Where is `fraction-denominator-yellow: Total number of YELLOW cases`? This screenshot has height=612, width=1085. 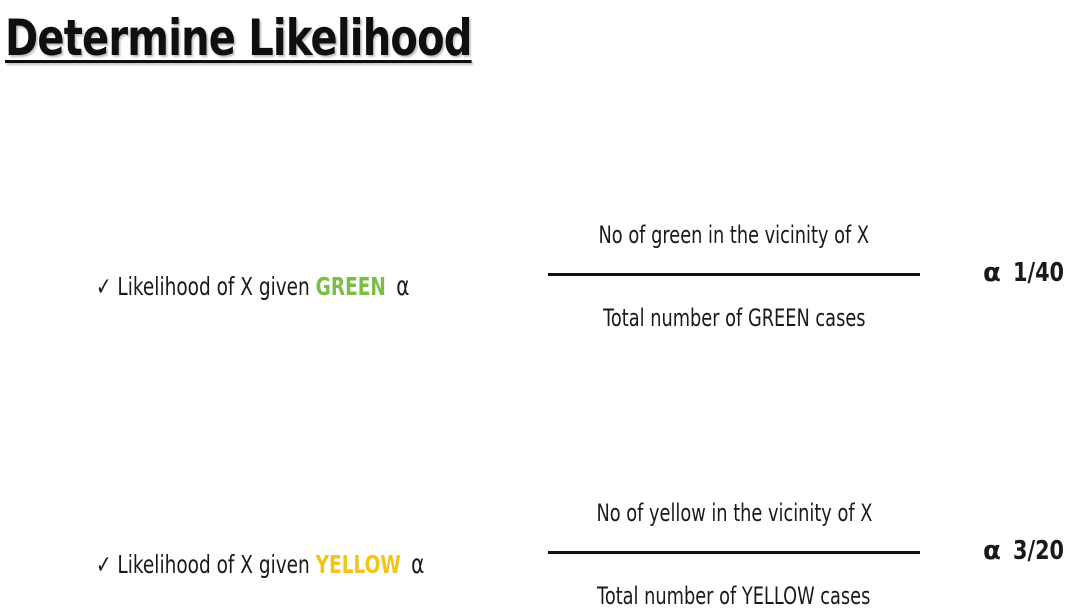 fraction-denominator-yellow: Total number of YELLOW cases is located at coordinates (734, 596).